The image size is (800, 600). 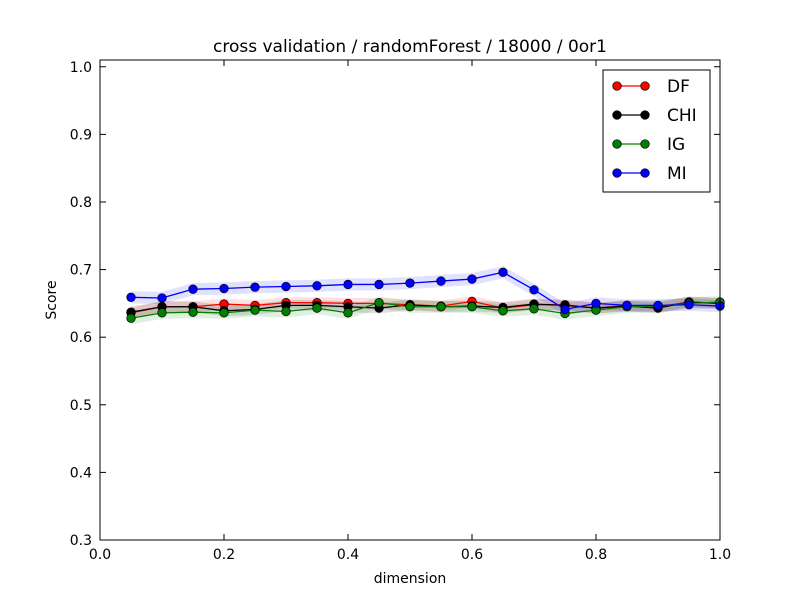 I want to click on legend: DF CHI IG MI, so click(x=656, y=131).